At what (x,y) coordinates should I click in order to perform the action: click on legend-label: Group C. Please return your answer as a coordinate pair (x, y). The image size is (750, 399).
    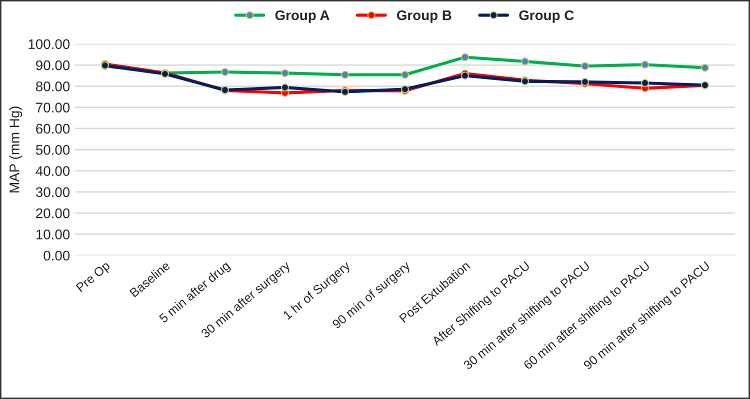
    Looking at the image, I should click on (546, 16).